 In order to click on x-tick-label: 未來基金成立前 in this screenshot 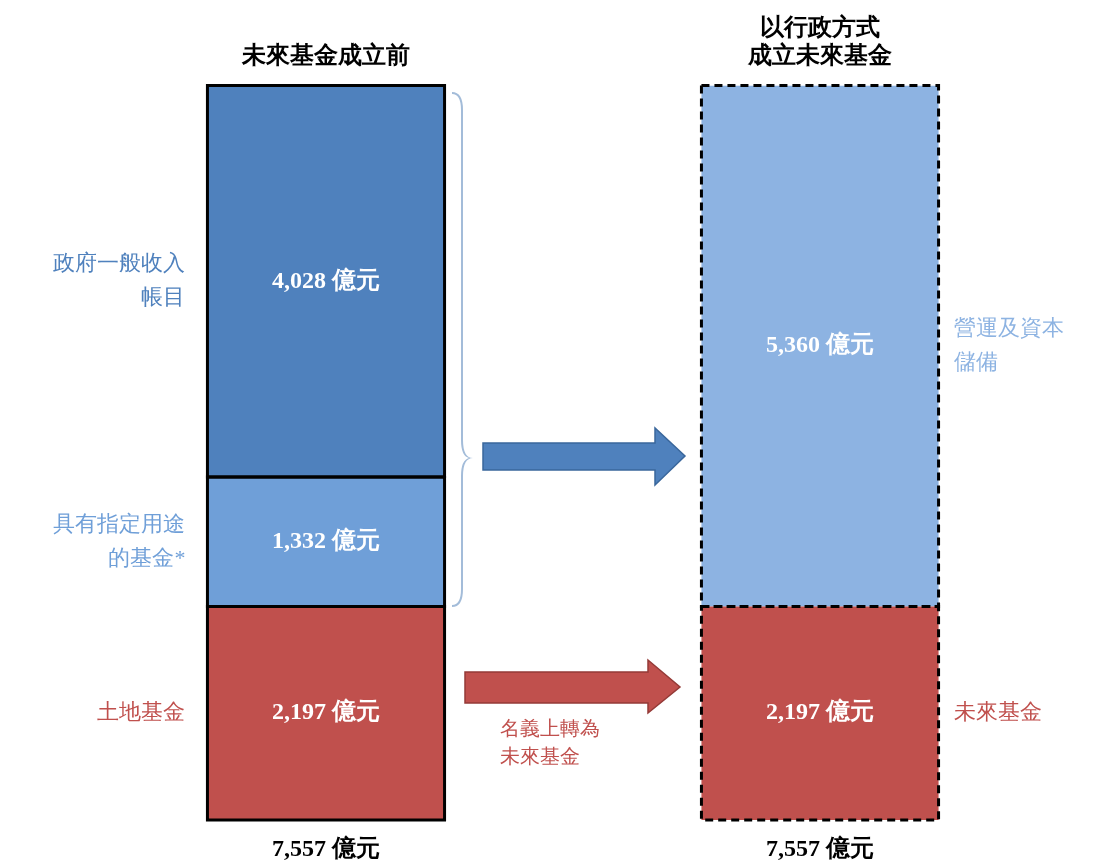, I will do `click(325, 55)`.